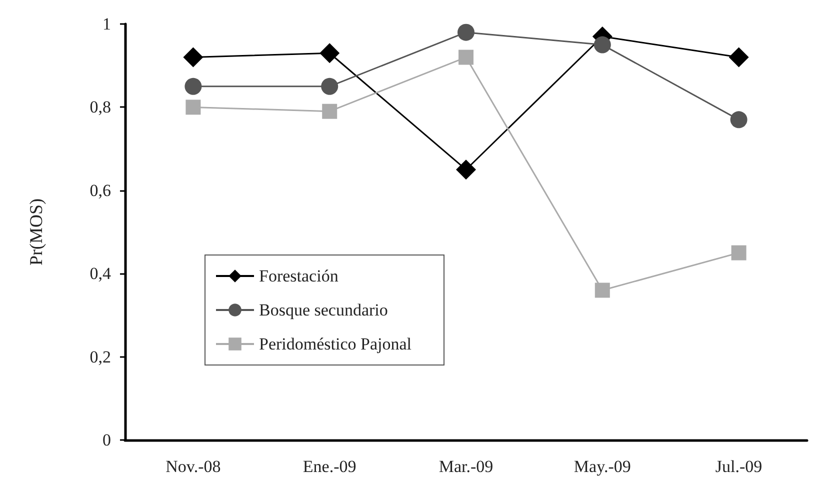 Image resolution: width=832 pixels, height=488 pixels. I want to click on x-tick-label: Jul.-09, so click(738, 466).